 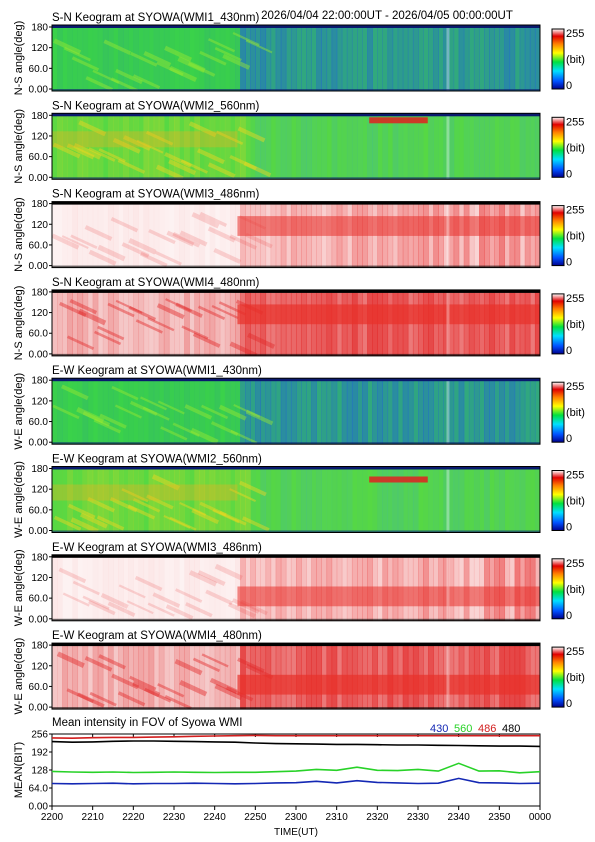 What do you see at coordinates (155, 195) in the screenshot?
I see `panel-title: S-N Keogram at SYOWA(WMI3_486nm)` at bounding box center [155, 195].